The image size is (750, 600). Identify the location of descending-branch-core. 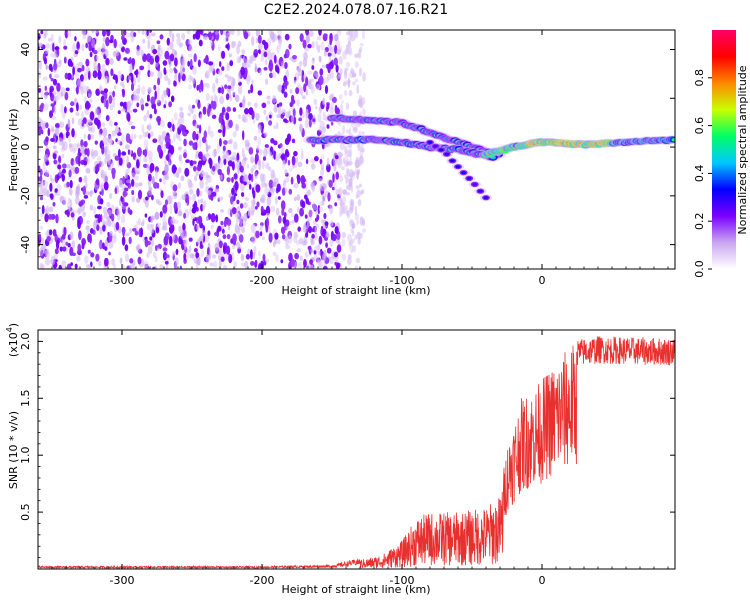
(463, 173).